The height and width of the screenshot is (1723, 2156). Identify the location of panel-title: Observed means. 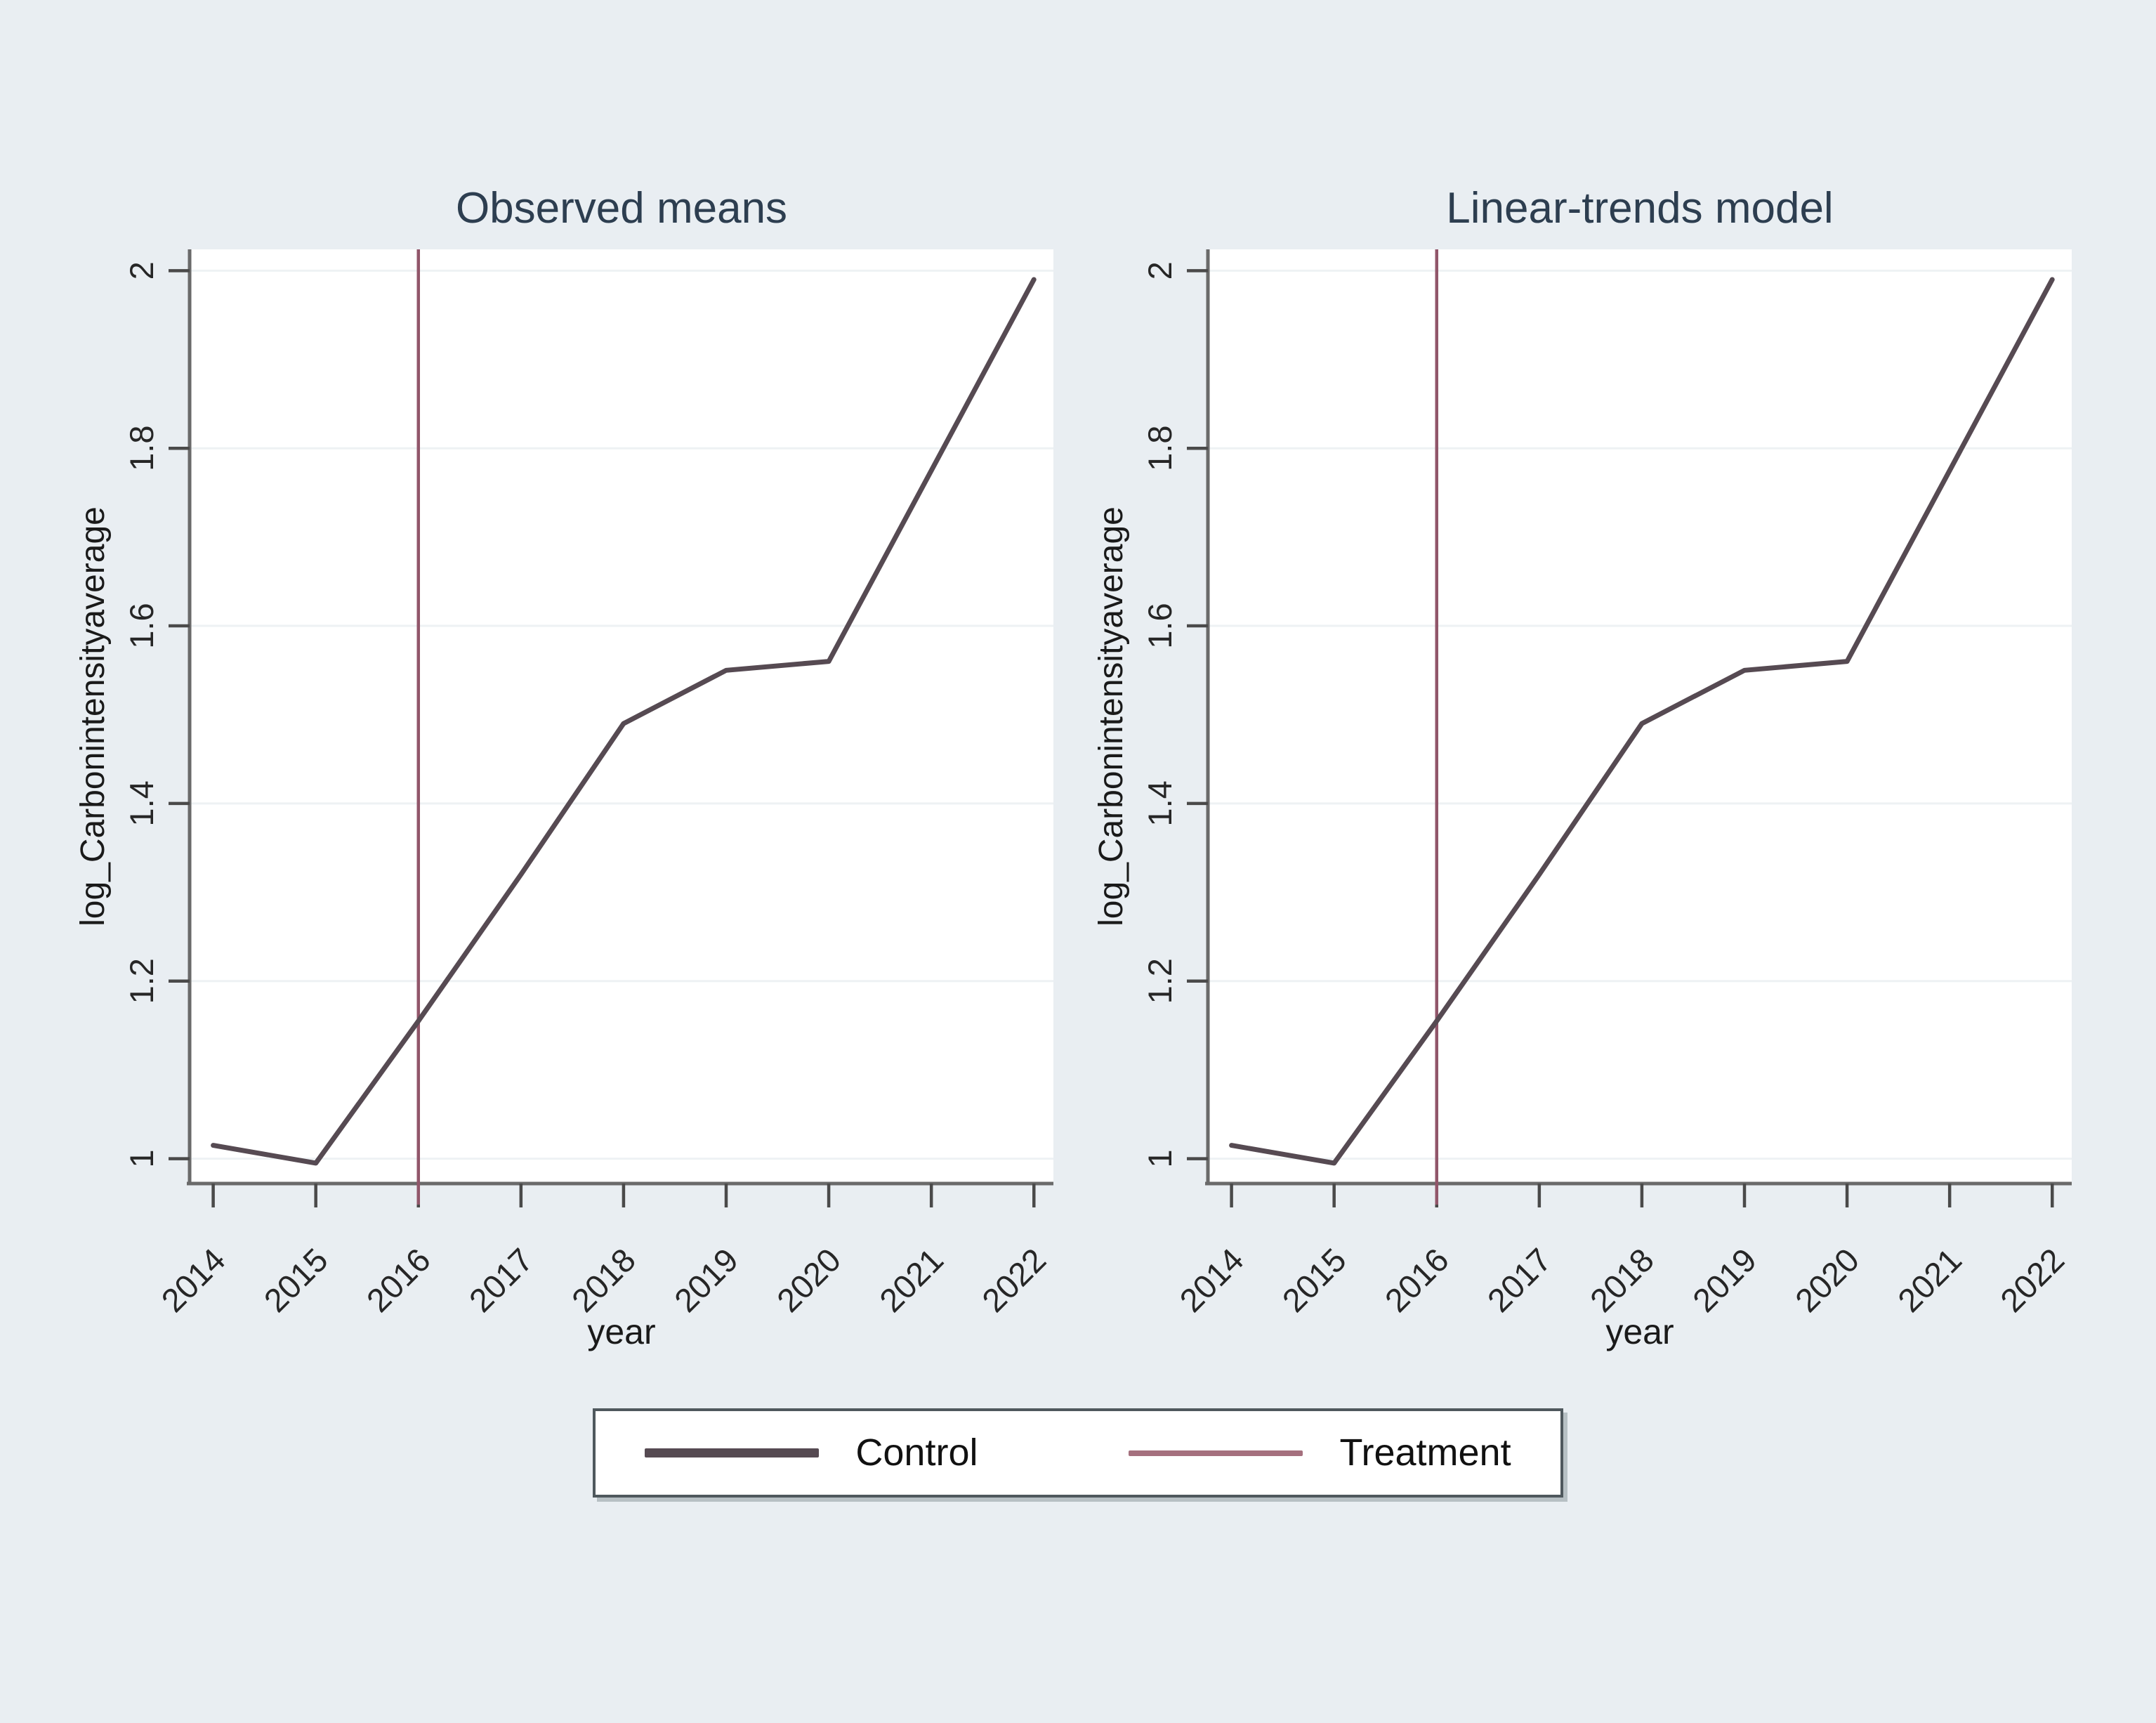
(621, 208).